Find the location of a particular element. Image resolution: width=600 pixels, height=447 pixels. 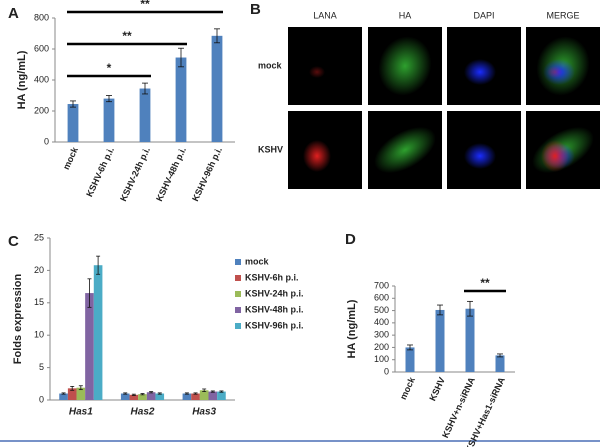

y-tick-label: 10 is located at coordinates (39, 335).